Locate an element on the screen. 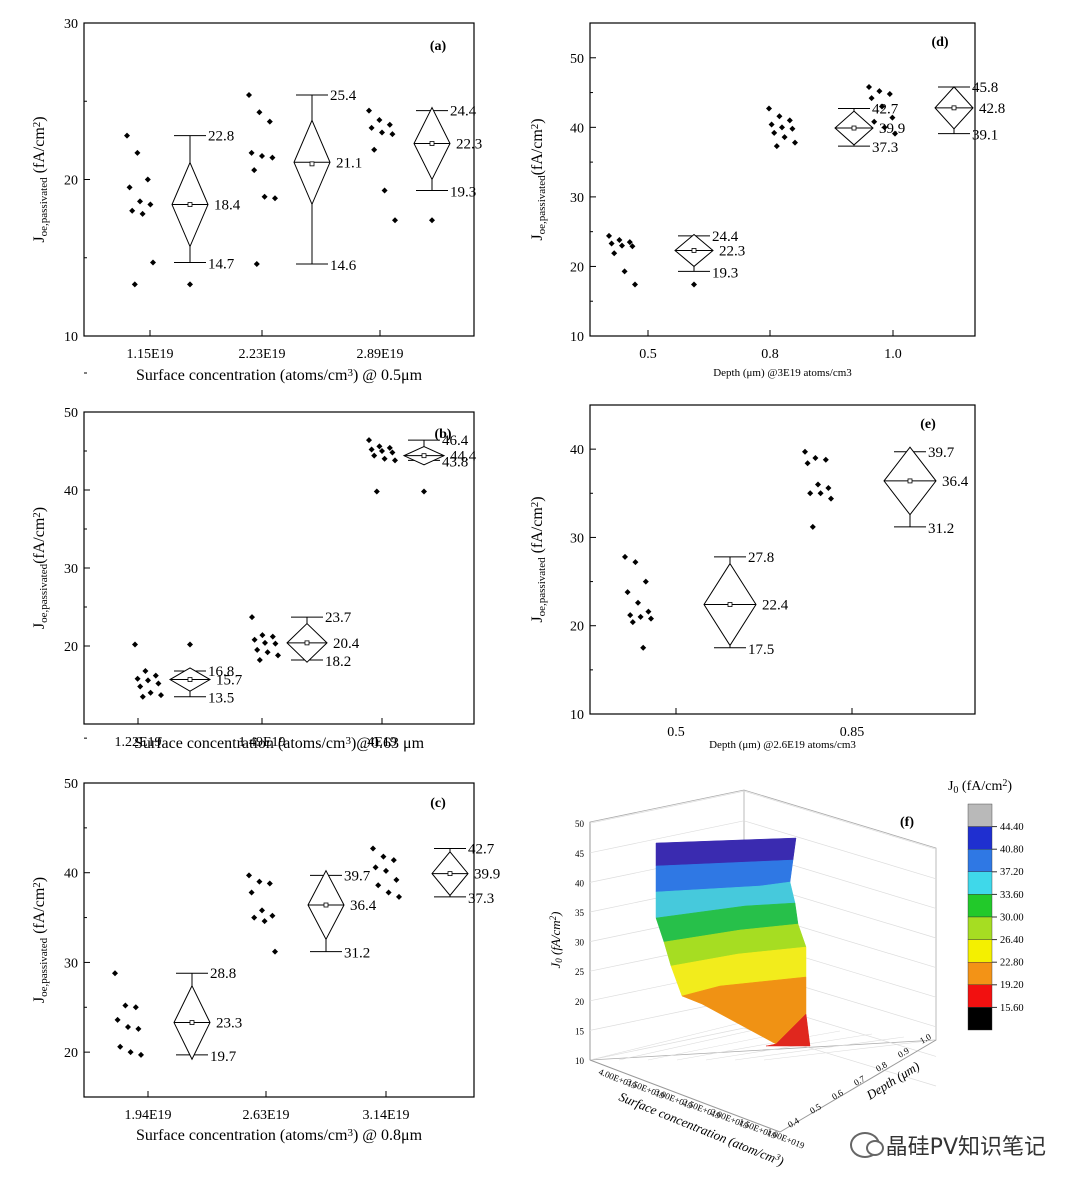 This screenshot has height=1189, width=1080. z-tick-label: 15 is located at coordinates (580, 1031).